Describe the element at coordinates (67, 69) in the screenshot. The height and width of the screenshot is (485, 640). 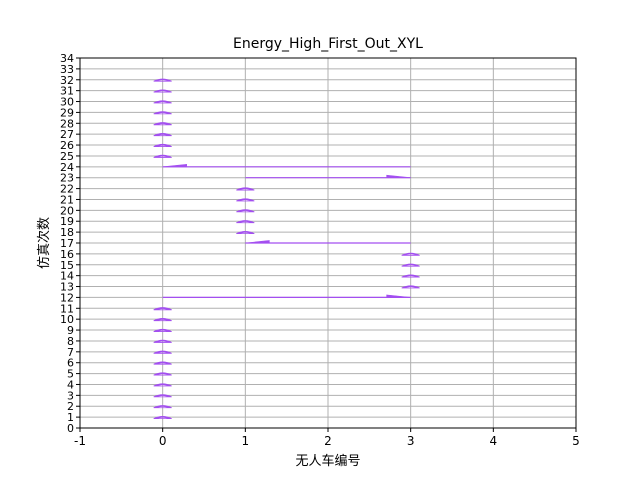
I see `y-tick-label: 33` at that location.